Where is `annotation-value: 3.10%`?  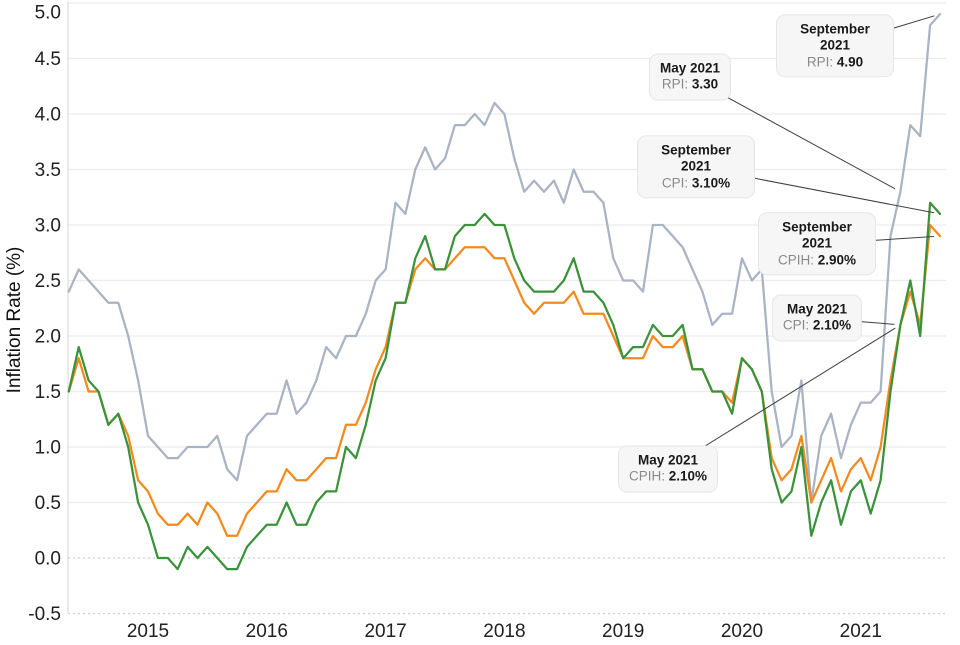 annotation-value: 3.10% is located at coordinates (711, 183).